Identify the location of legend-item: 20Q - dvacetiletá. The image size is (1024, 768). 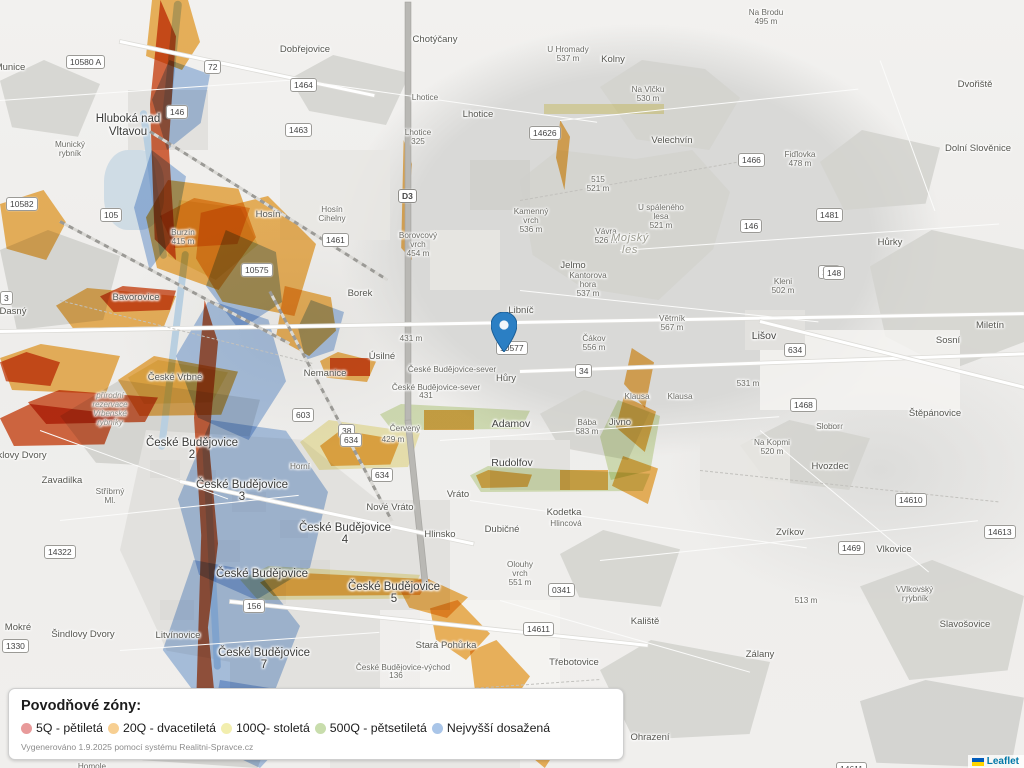
(162, 728).